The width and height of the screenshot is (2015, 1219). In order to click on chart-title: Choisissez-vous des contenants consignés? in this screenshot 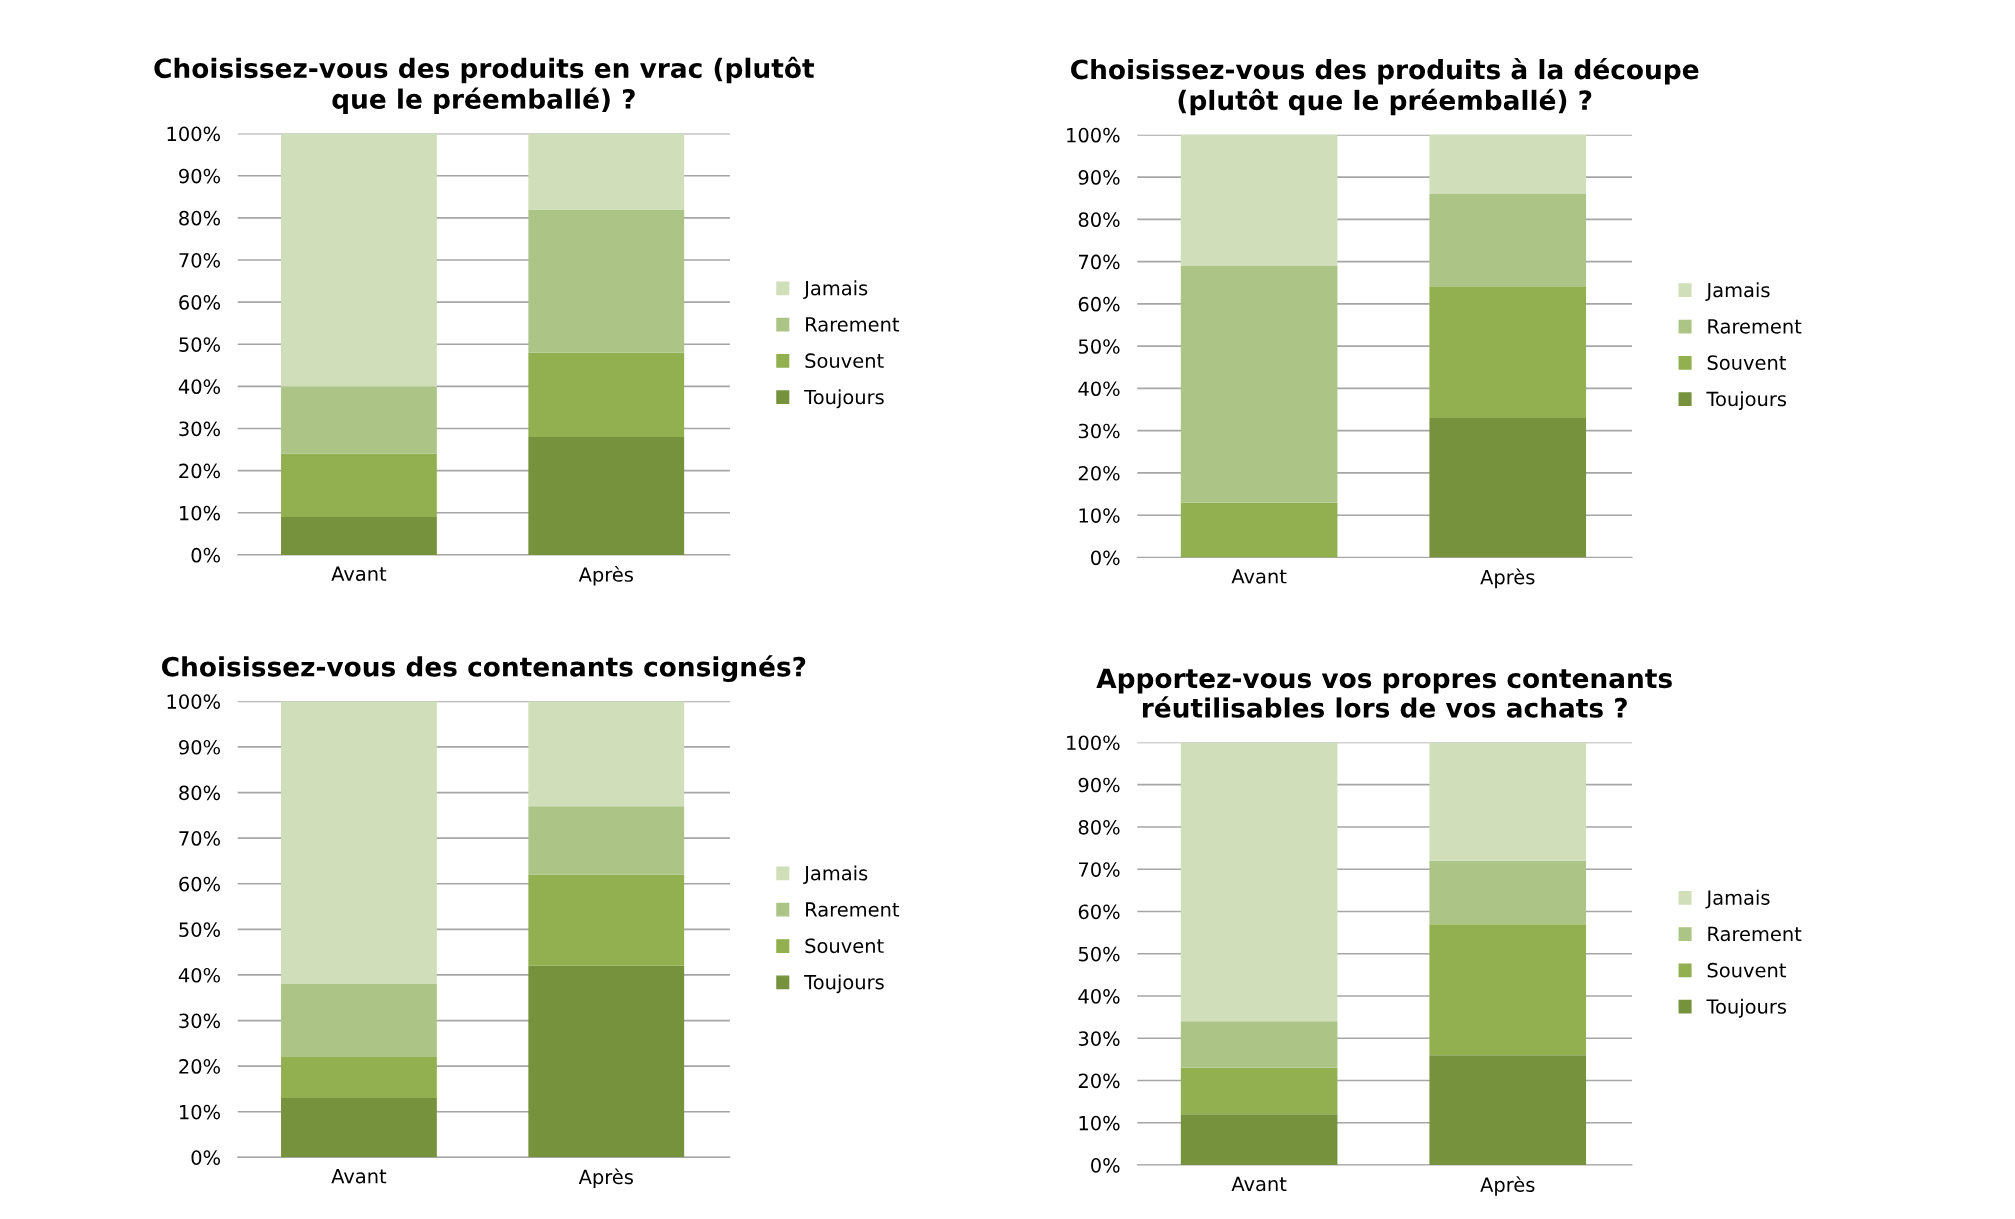, I will do `click(484, 669)`.